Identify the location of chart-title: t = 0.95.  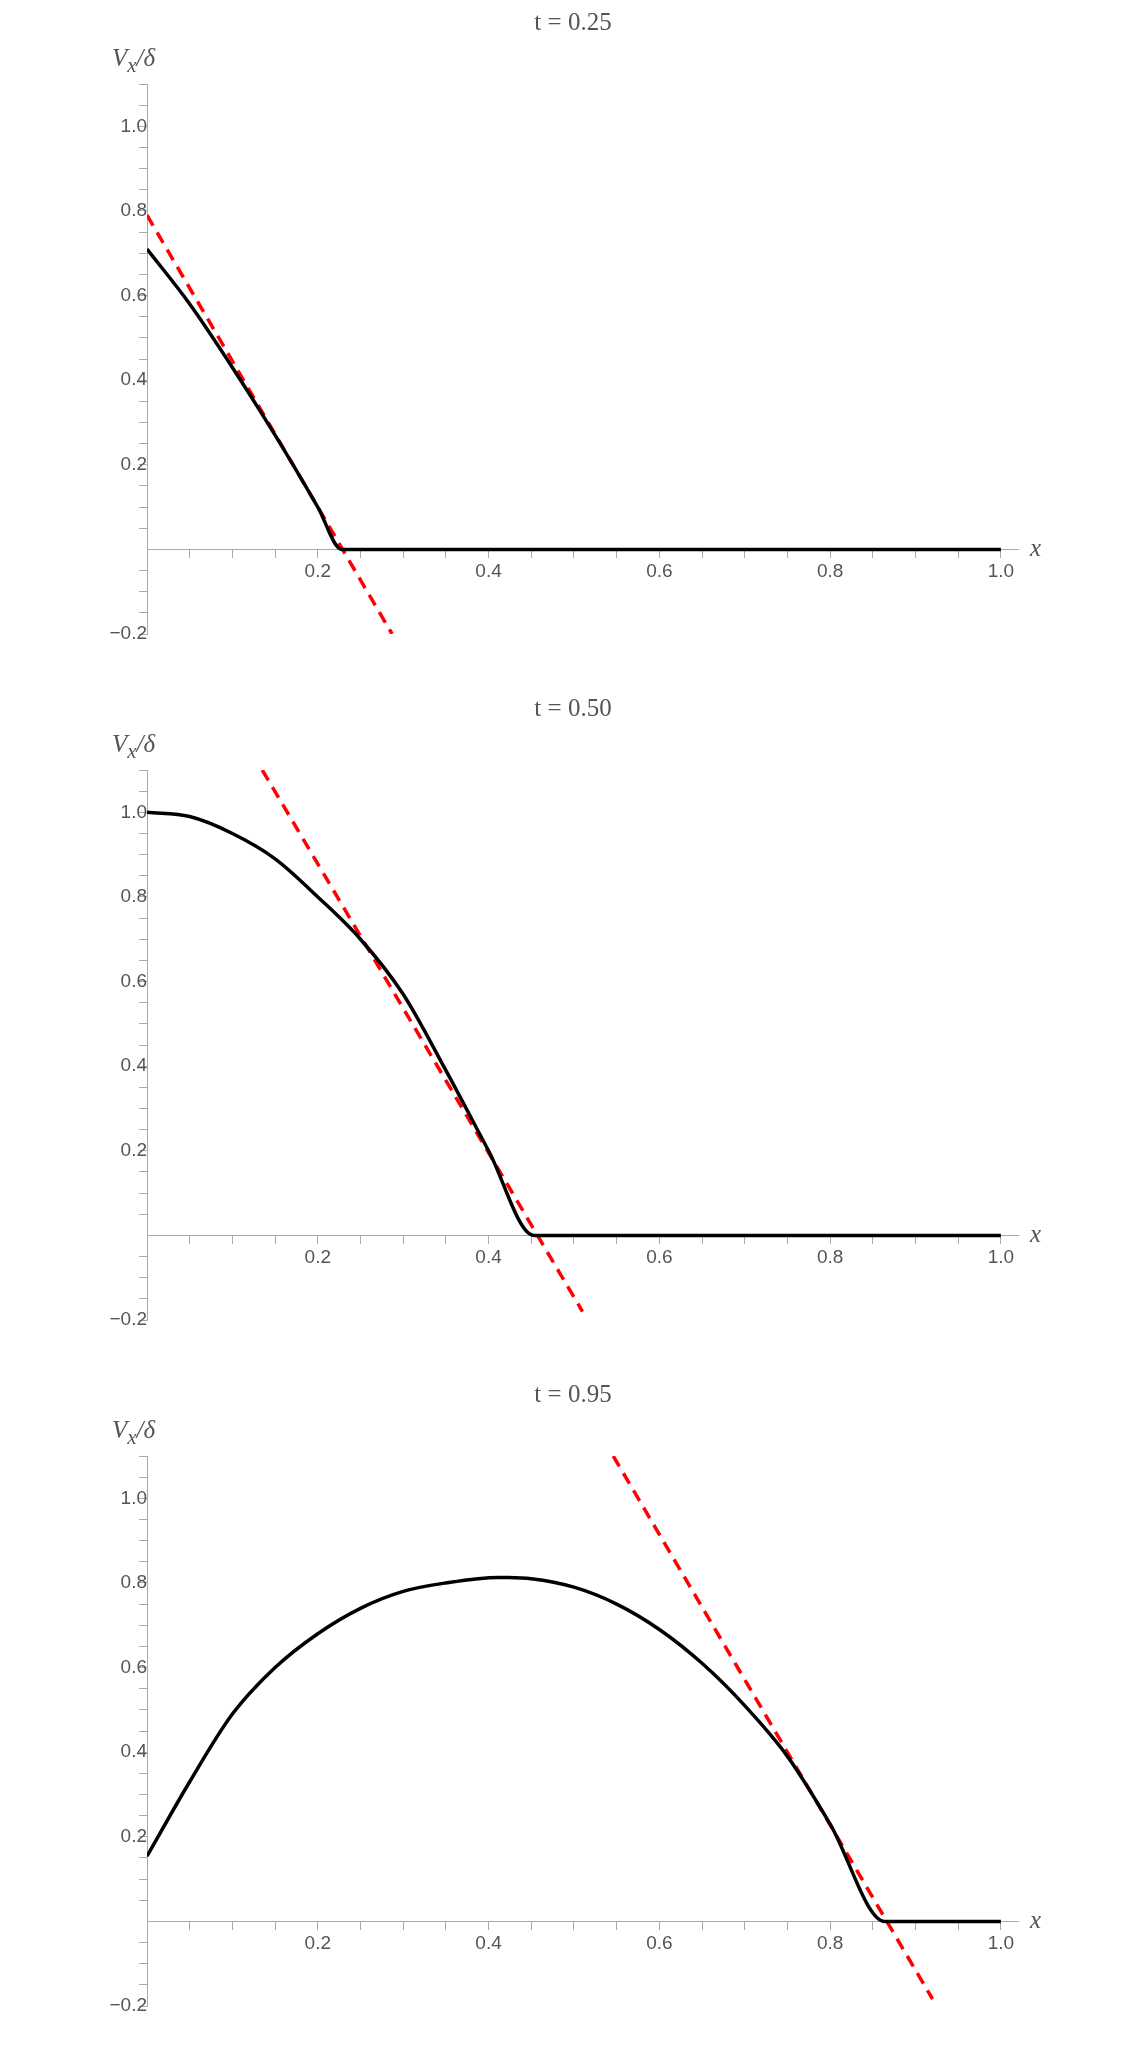
(573, 1394).